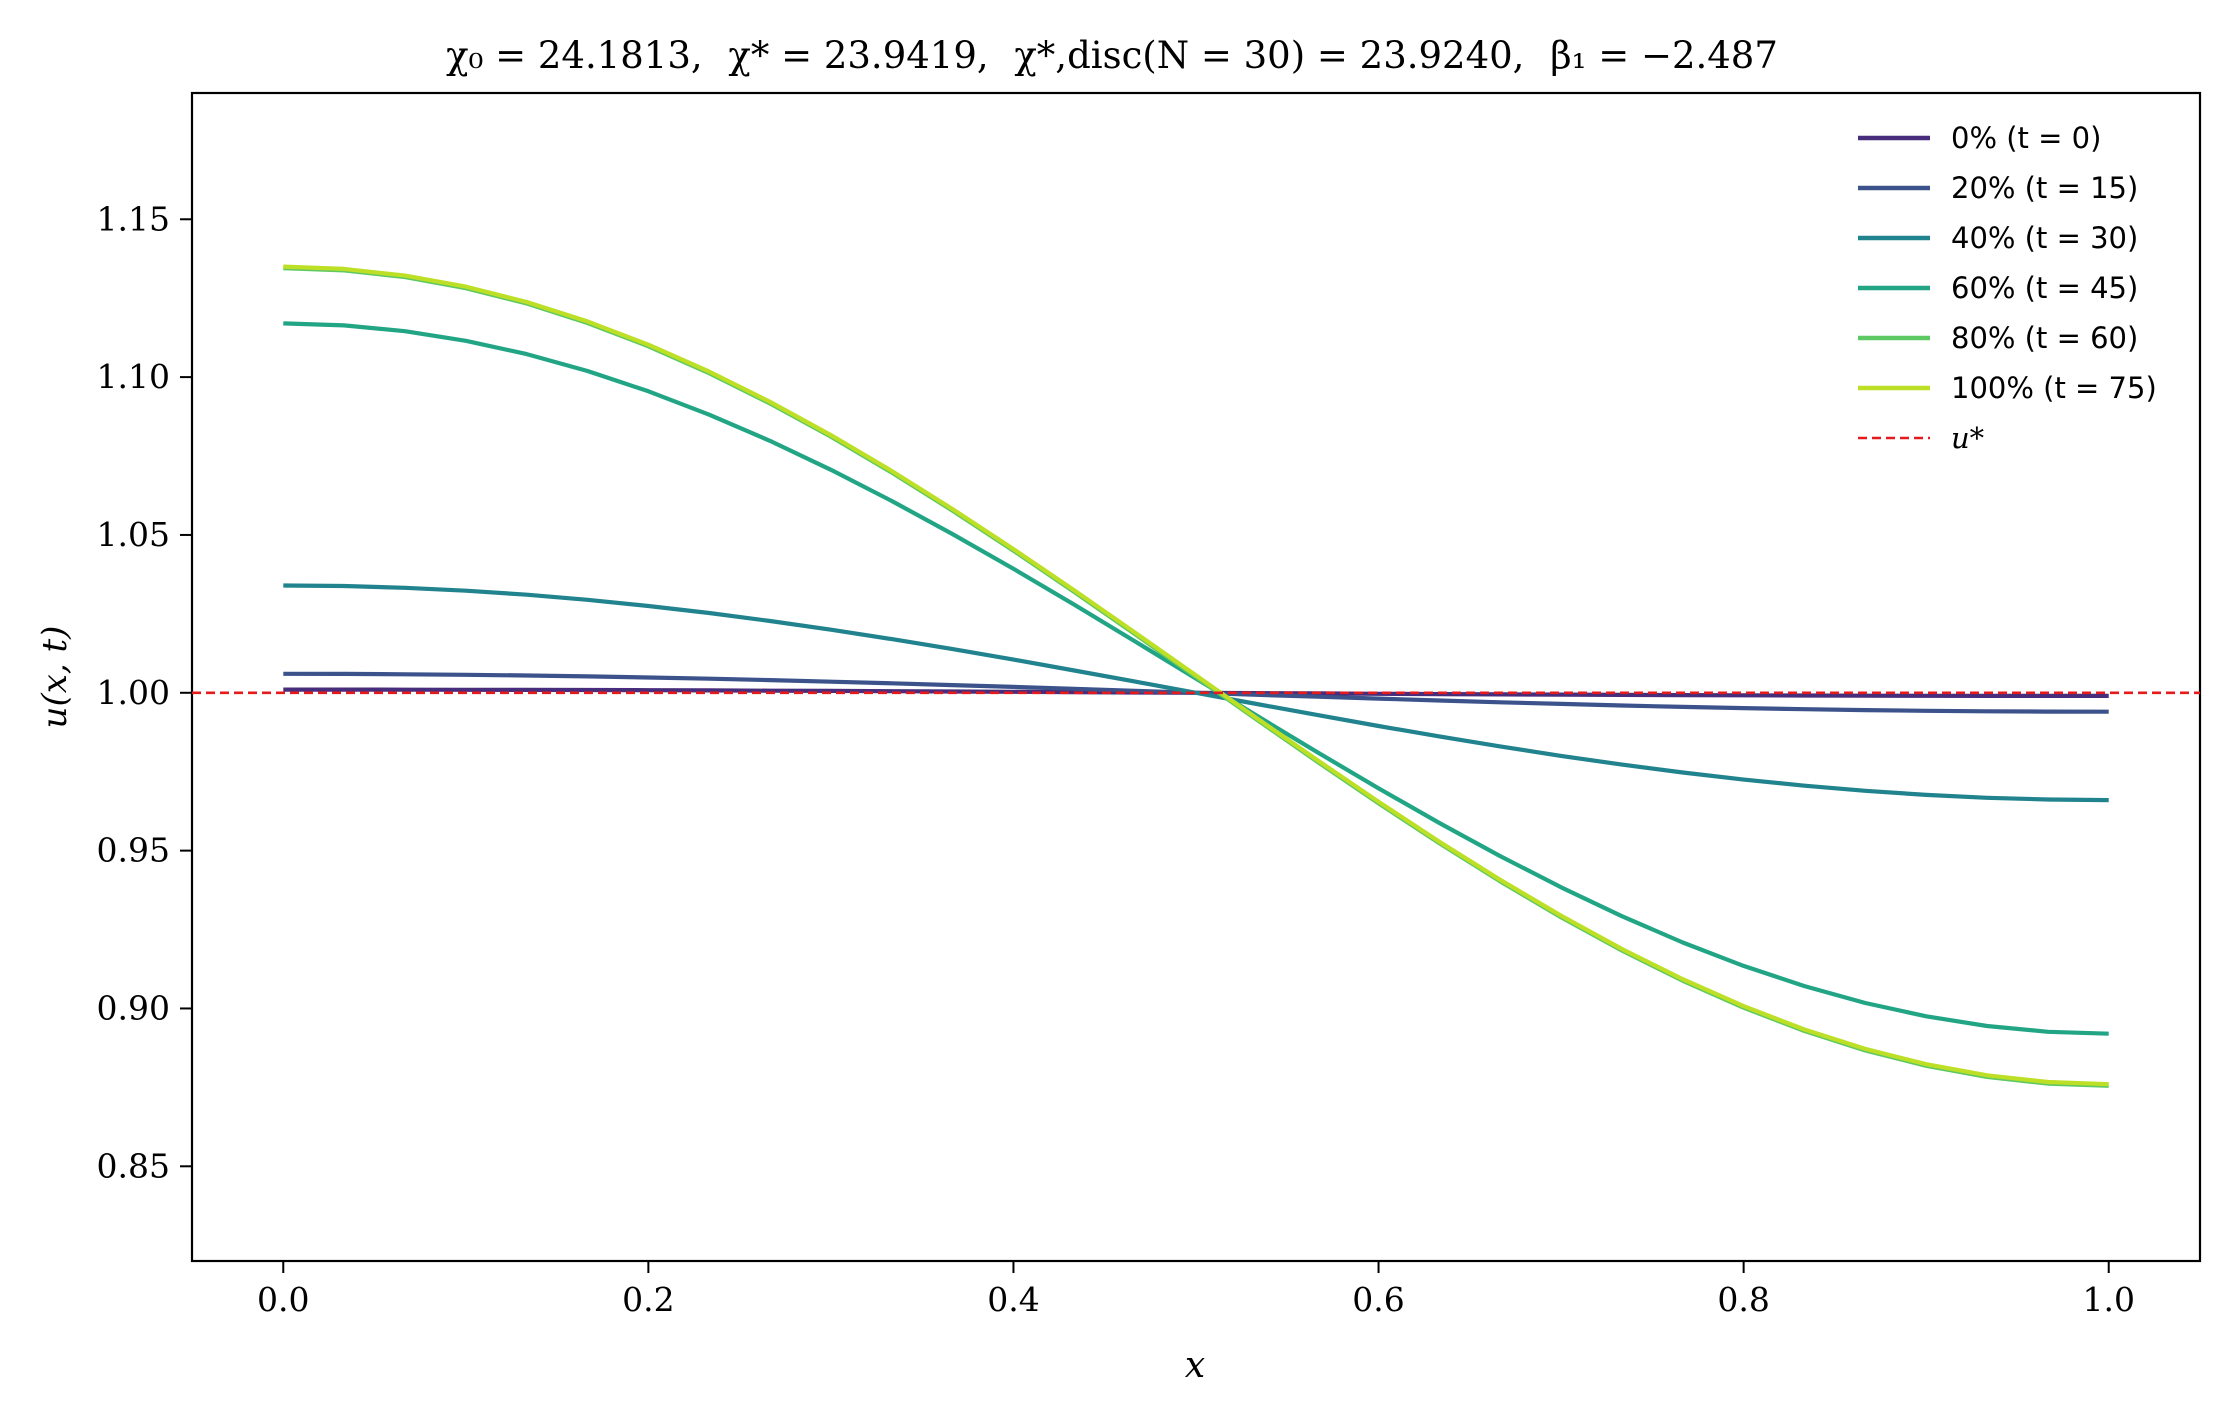  Describe the element at coordinates (1196, 693) in the screenshot. I see `series-line` at that location.